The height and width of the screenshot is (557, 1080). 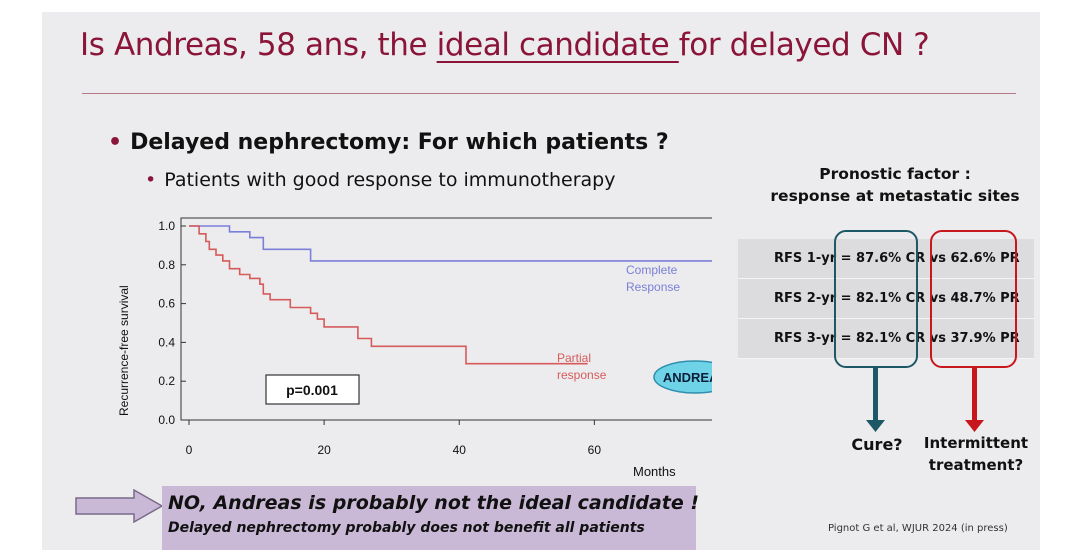 I want to click on y-tick-label: 1.0, so click(x=166, y=226).